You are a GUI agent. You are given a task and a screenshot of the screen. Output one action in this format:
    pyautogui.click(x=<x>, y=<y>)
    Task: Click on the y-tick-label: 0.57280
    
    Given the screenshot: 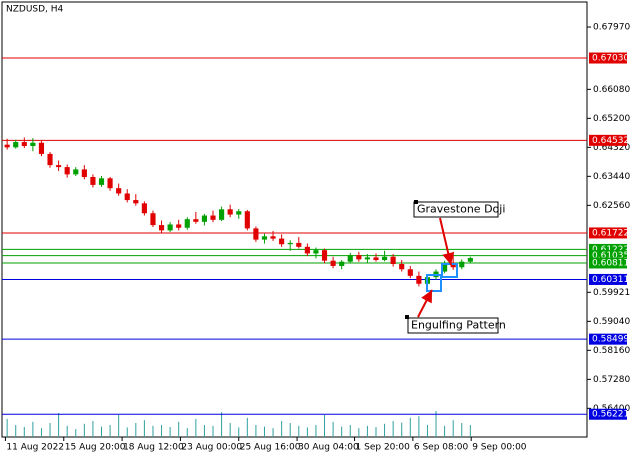 What is the action you would take?
    pyautogui.click(x=611, y=380)
    